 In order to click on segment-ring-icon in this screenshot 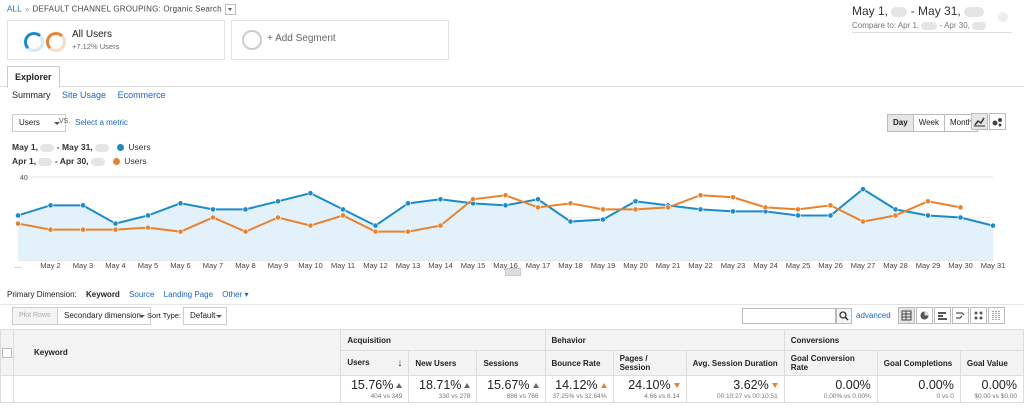, I will do `click(34, 42)`.